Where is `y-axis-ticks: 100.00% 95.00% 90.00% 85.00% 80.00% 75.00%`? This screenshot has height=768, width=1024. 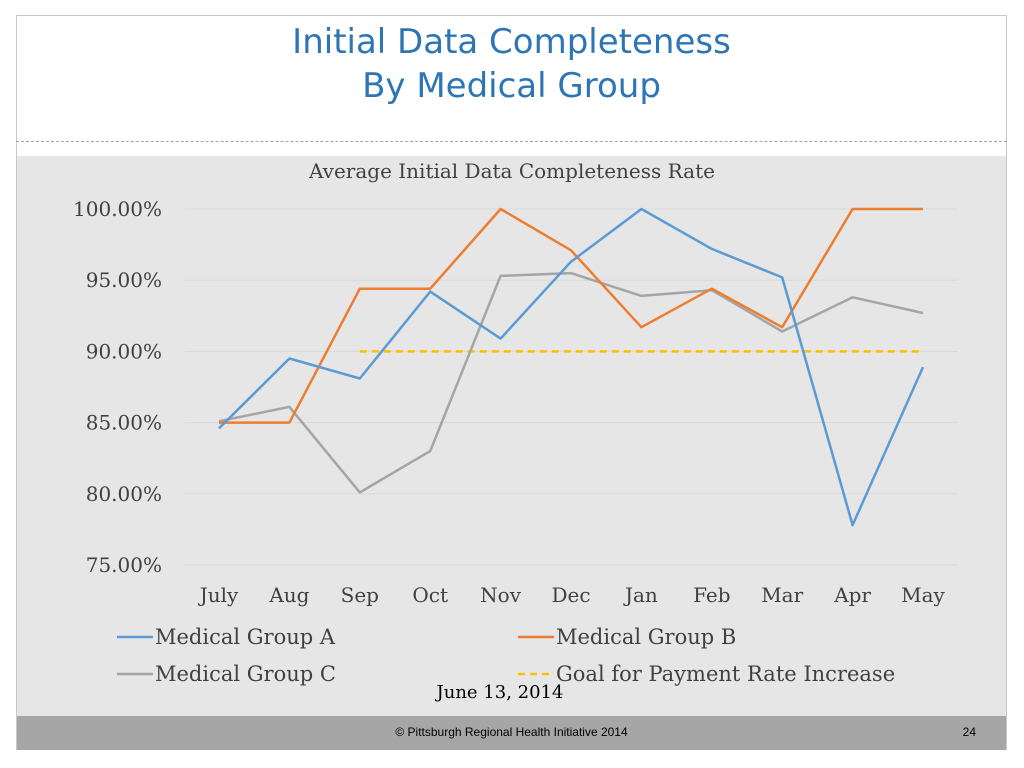
y-axis-ticks: 100.00% 95.00% 90.00% 85.00% 80.00% 75.00% is located at coordinates (117, 387).